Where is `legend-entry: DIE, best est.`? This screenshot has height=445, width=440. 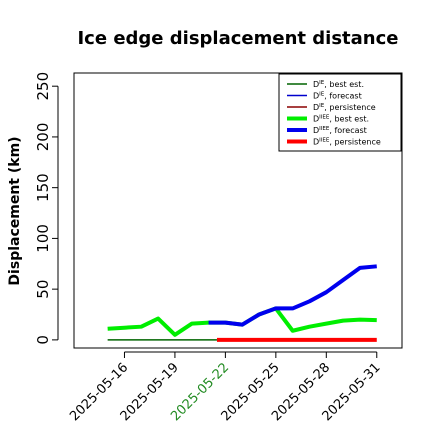 legend-entry: DIE, best est. is located at coordinates (338, 84).